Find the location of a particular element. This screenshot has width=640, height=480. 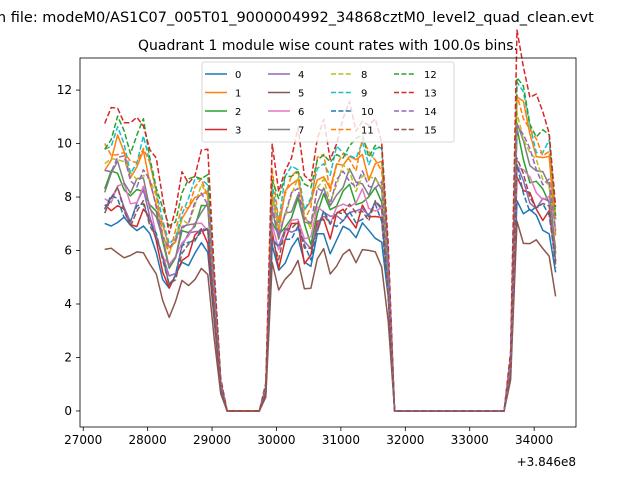

legend-label-6: 6 is located at coordinates (301, 112).